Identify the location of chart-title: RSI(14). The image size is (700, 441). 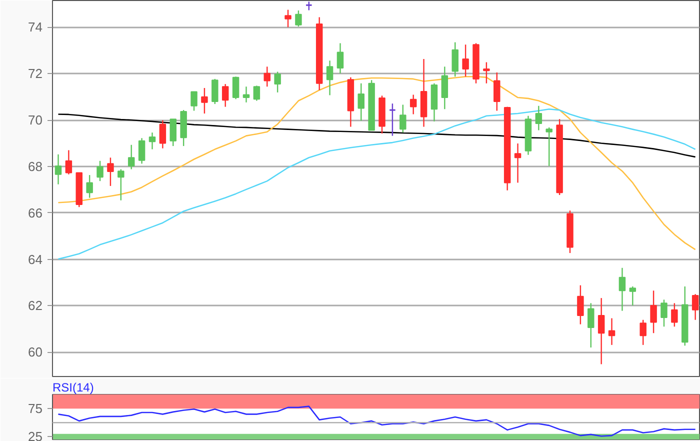
(73, 387).